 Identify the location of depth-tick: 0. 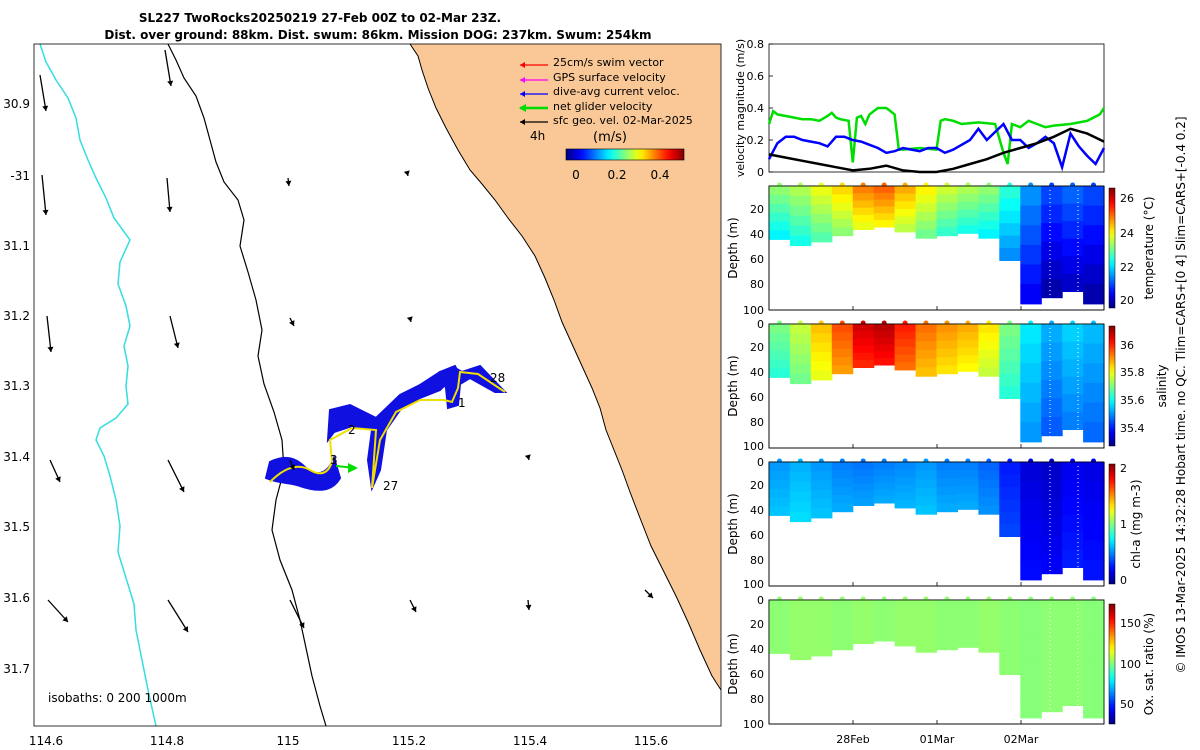
(760, 462).